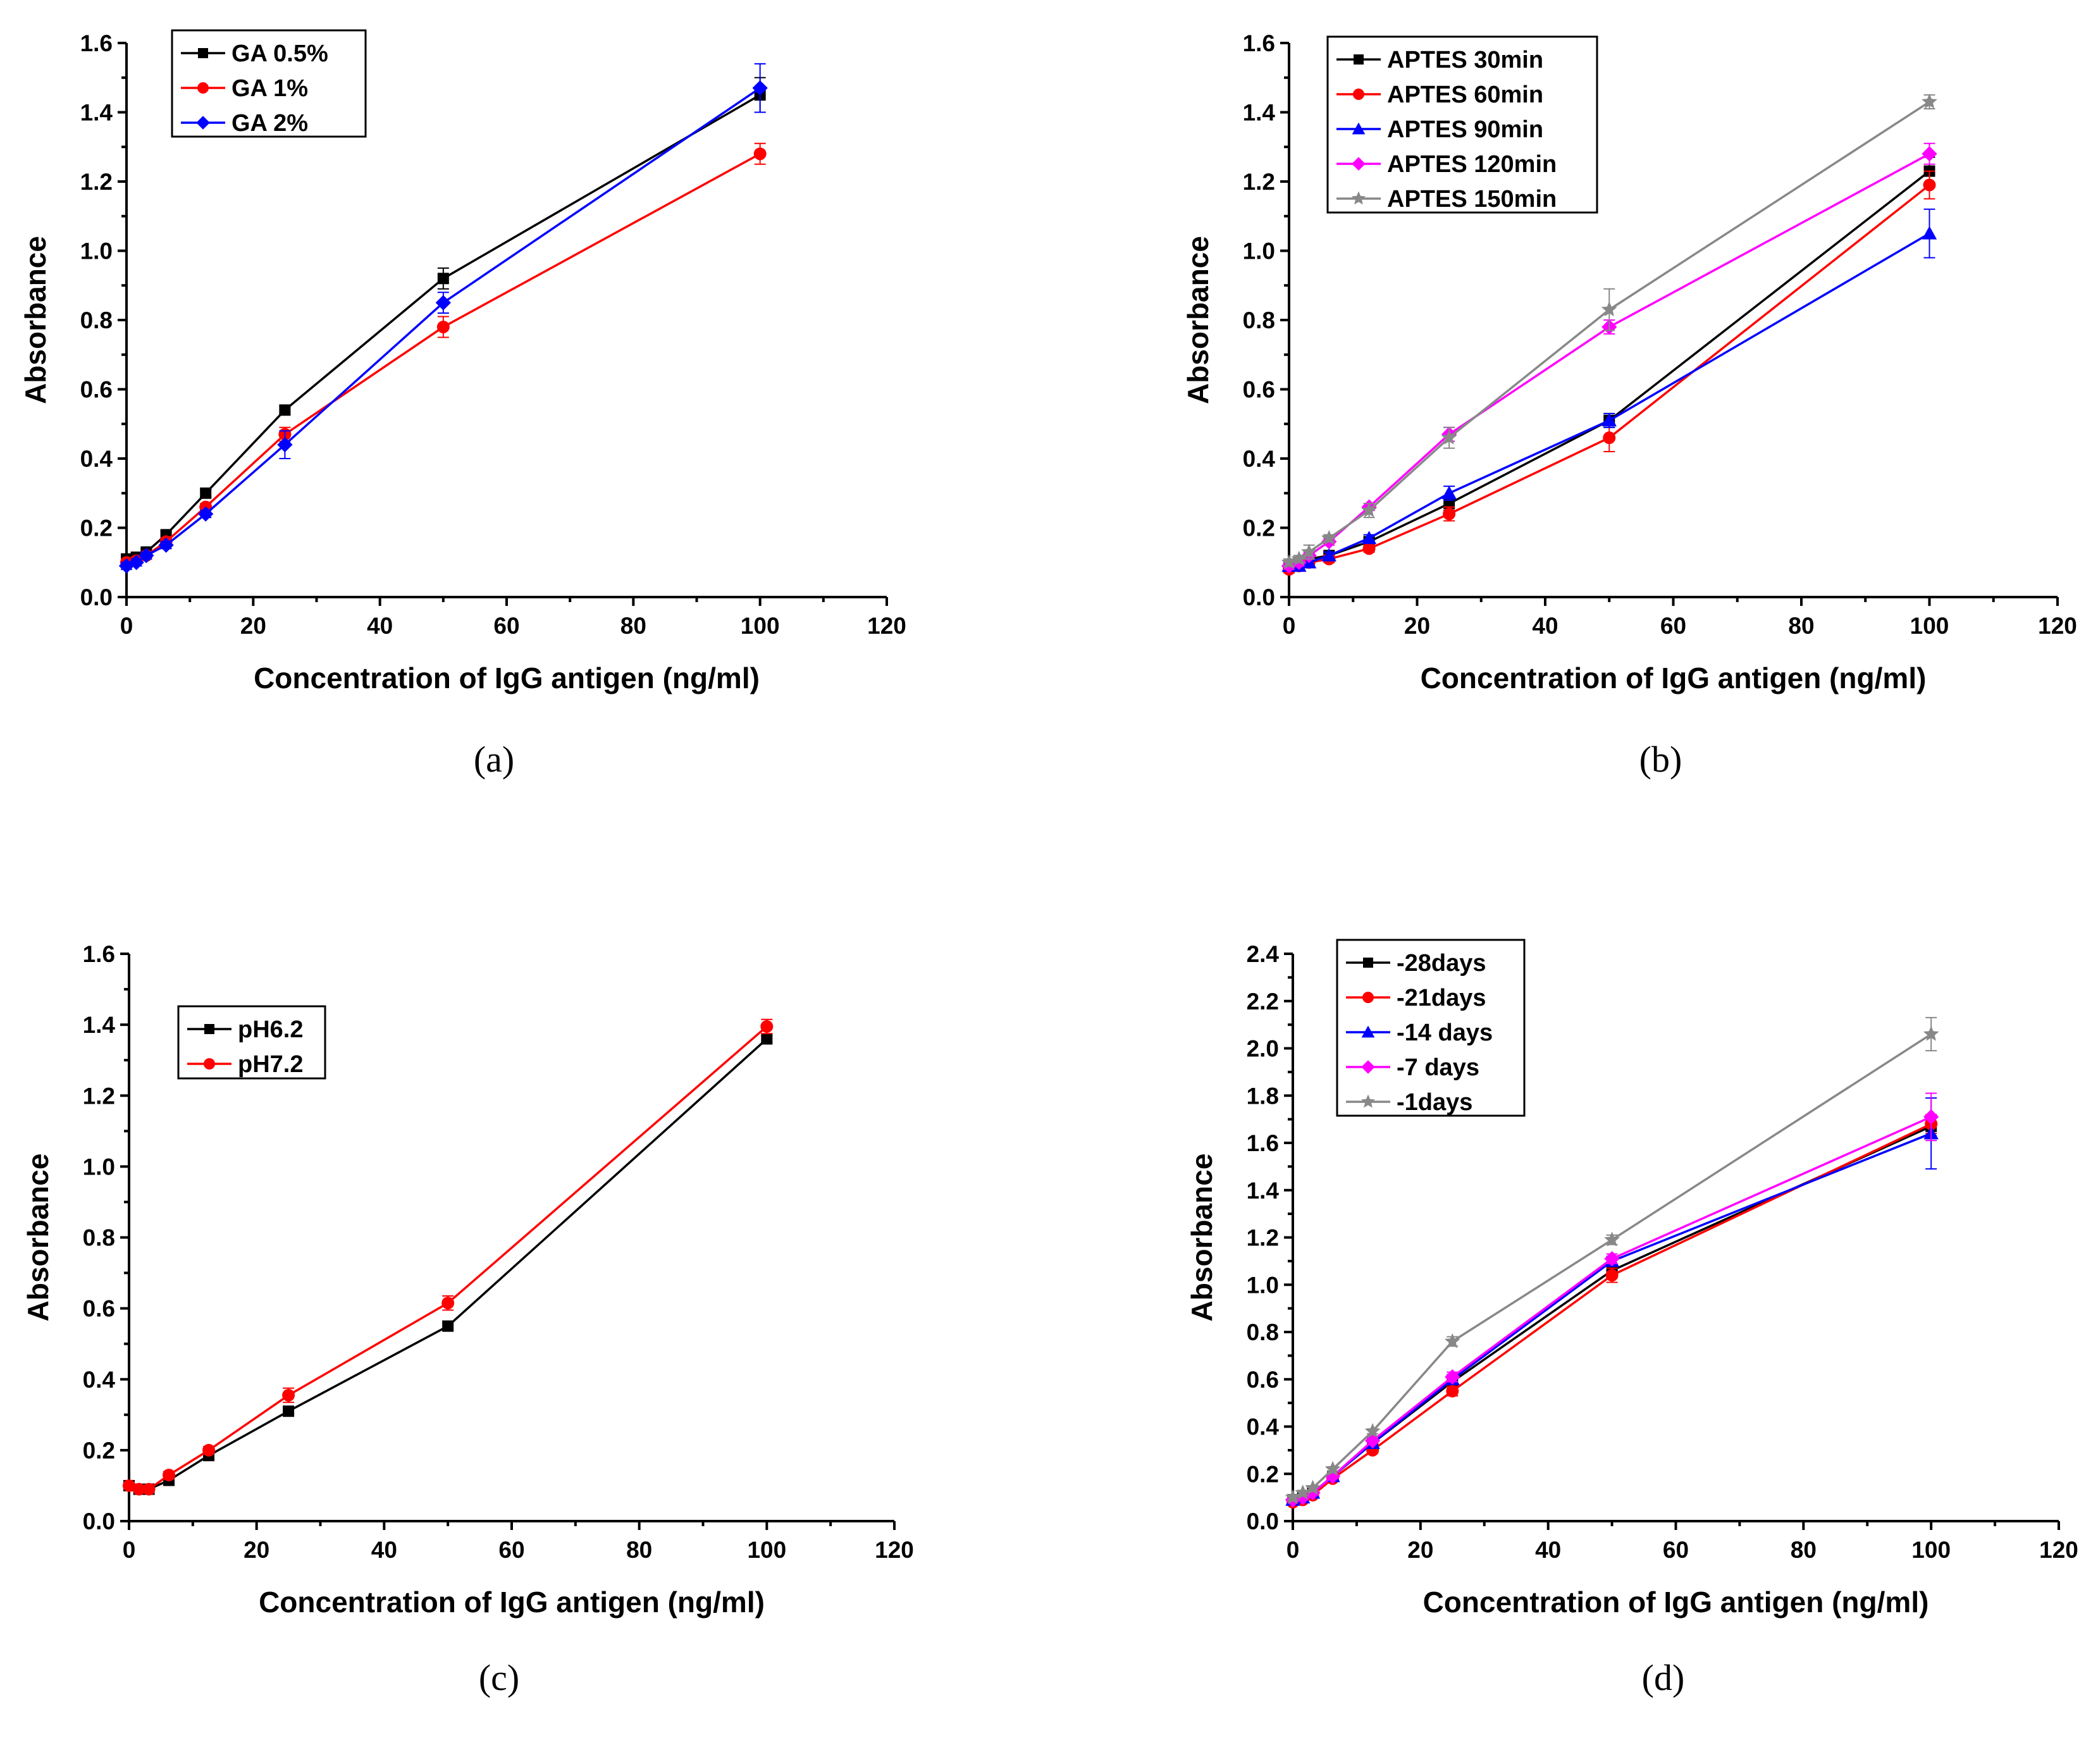  Describe the element at coordinates (1660, 759) in the screenshot. I see `panel-label: (b)` at that location.